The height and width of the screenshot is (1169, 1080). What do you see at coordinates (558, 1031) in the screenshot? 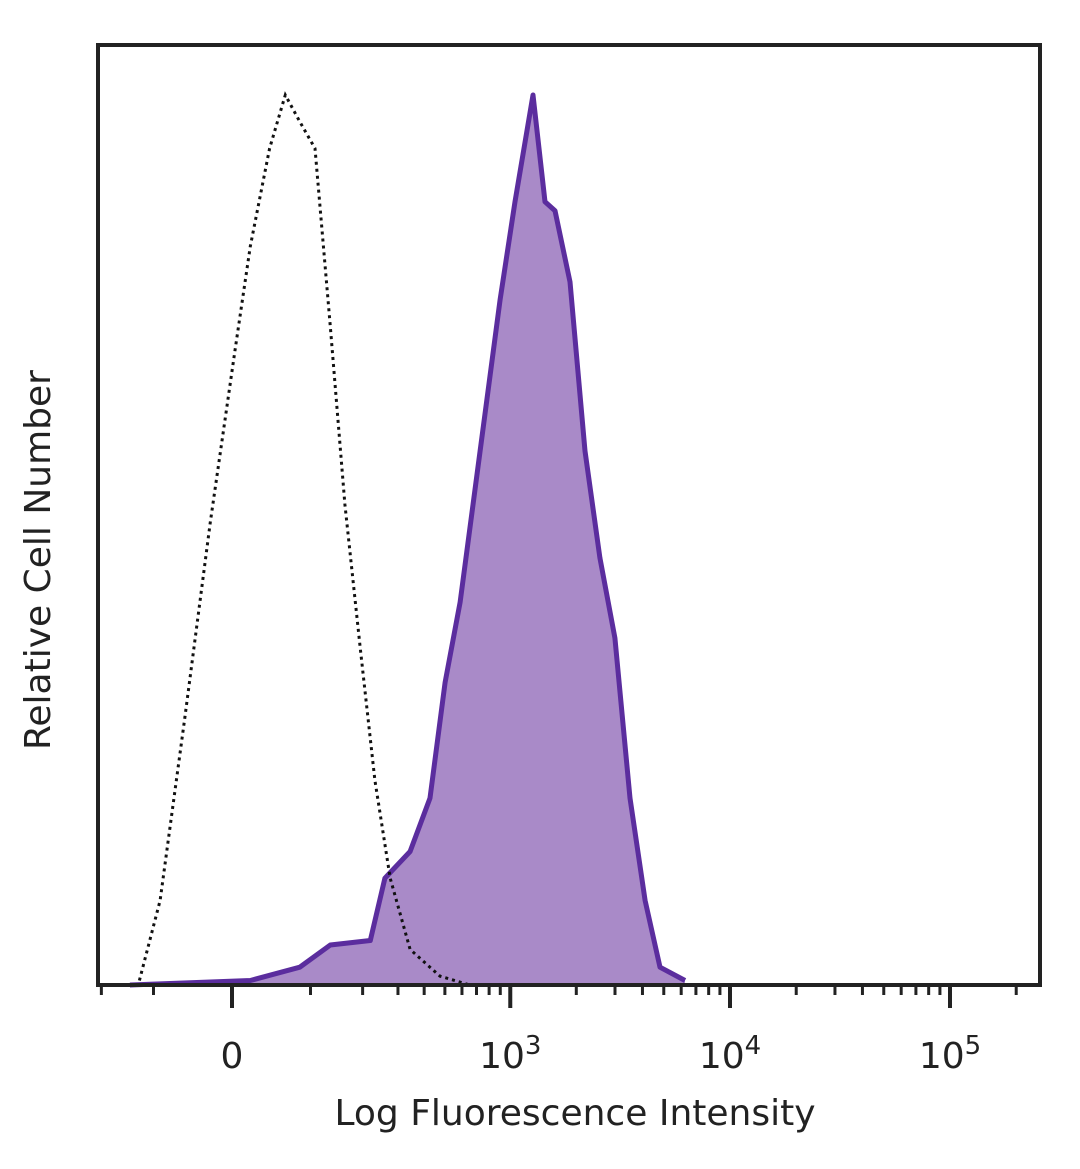
I see `tick-layer: 0 103 104 105` at bounding box center [558, 1031].